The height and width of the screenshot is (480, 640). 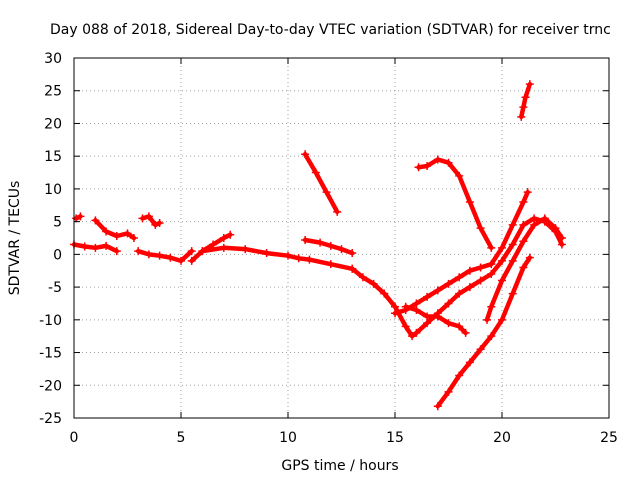 I want to click on x-tick-label: 10, so click(x=288, y=438).